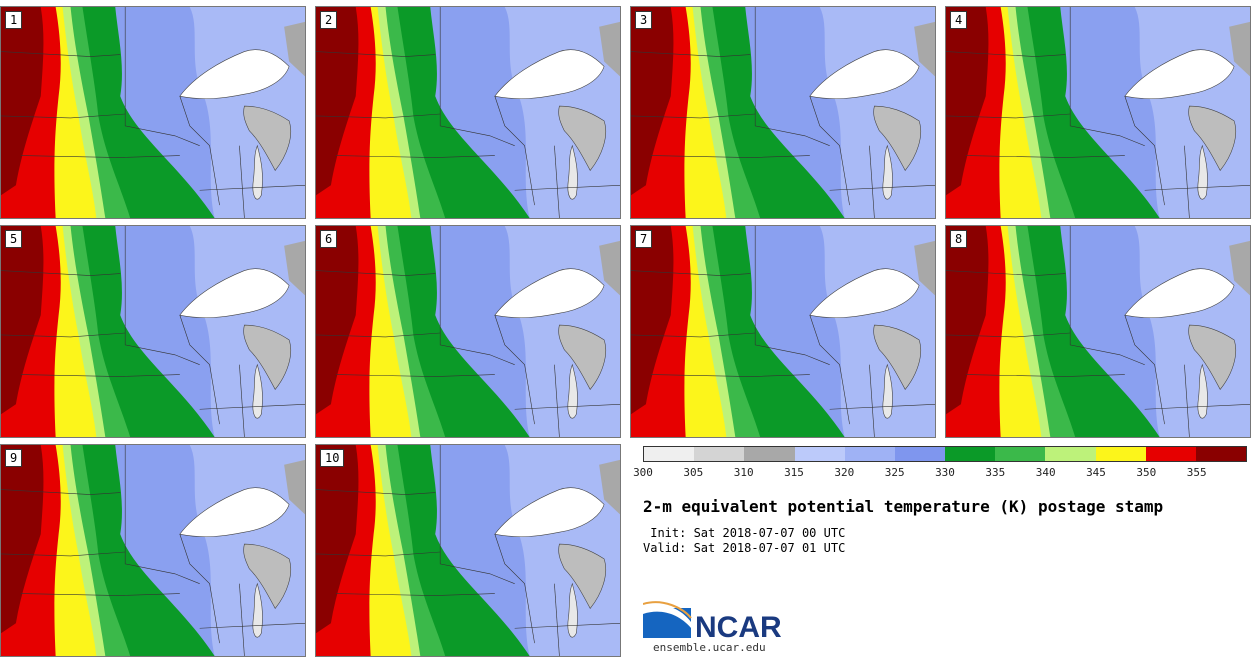 This screenshot has height=657, width=1260. I want to click on colorbar-tick-label: 325, so click(894, 472).